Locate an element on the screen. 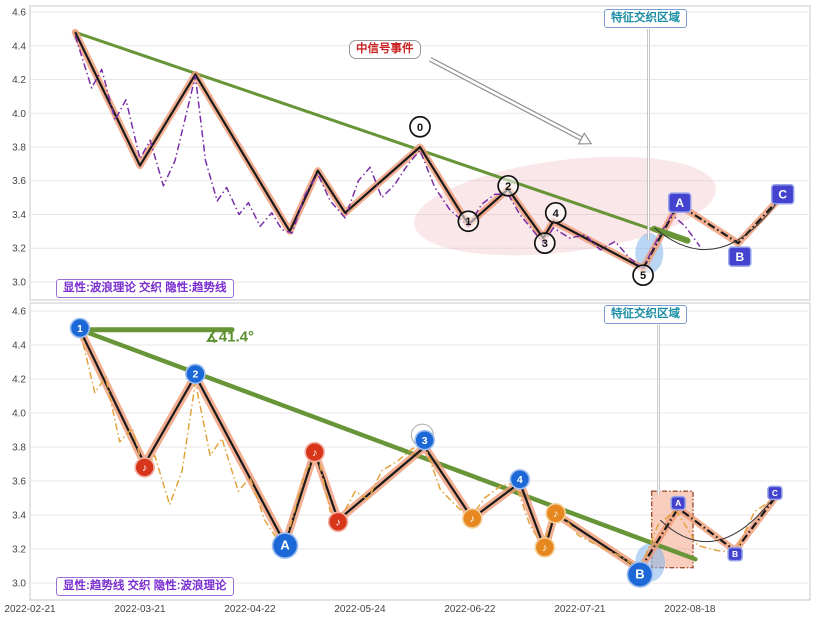 The width and height of the screenshot is (816, 617). box-marker: B is located at coordinates (740, 256).